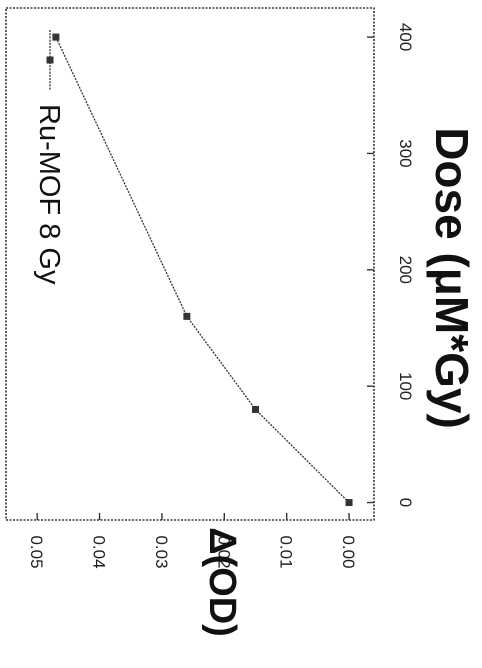 The width and height of the screenshot is (482, 668). Describe the element at coordinates (286, 551) in the screenshot. I see `y-tick-label: 0.01` at that location.